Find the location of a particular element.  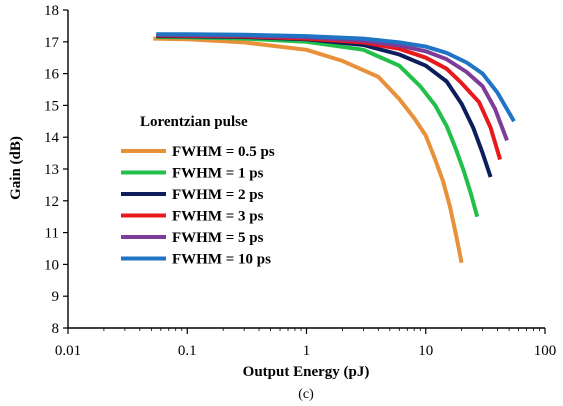

legend-label-0: FWHM = 0.5 ps is located at coordinates (223, 152).